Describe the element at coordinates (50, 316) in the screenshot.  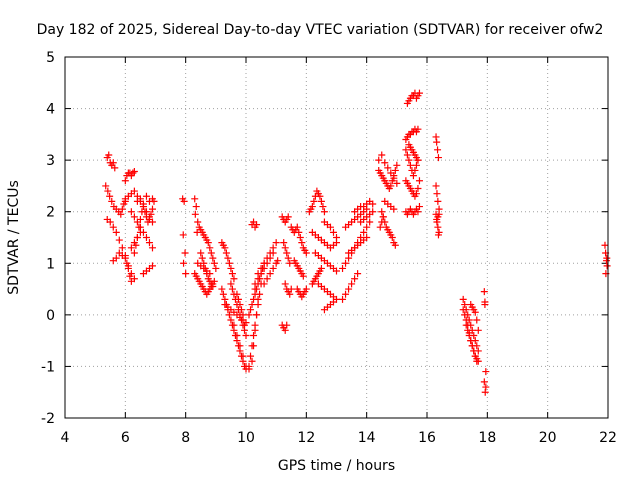
I see `y-tick-label: 0` at that location.